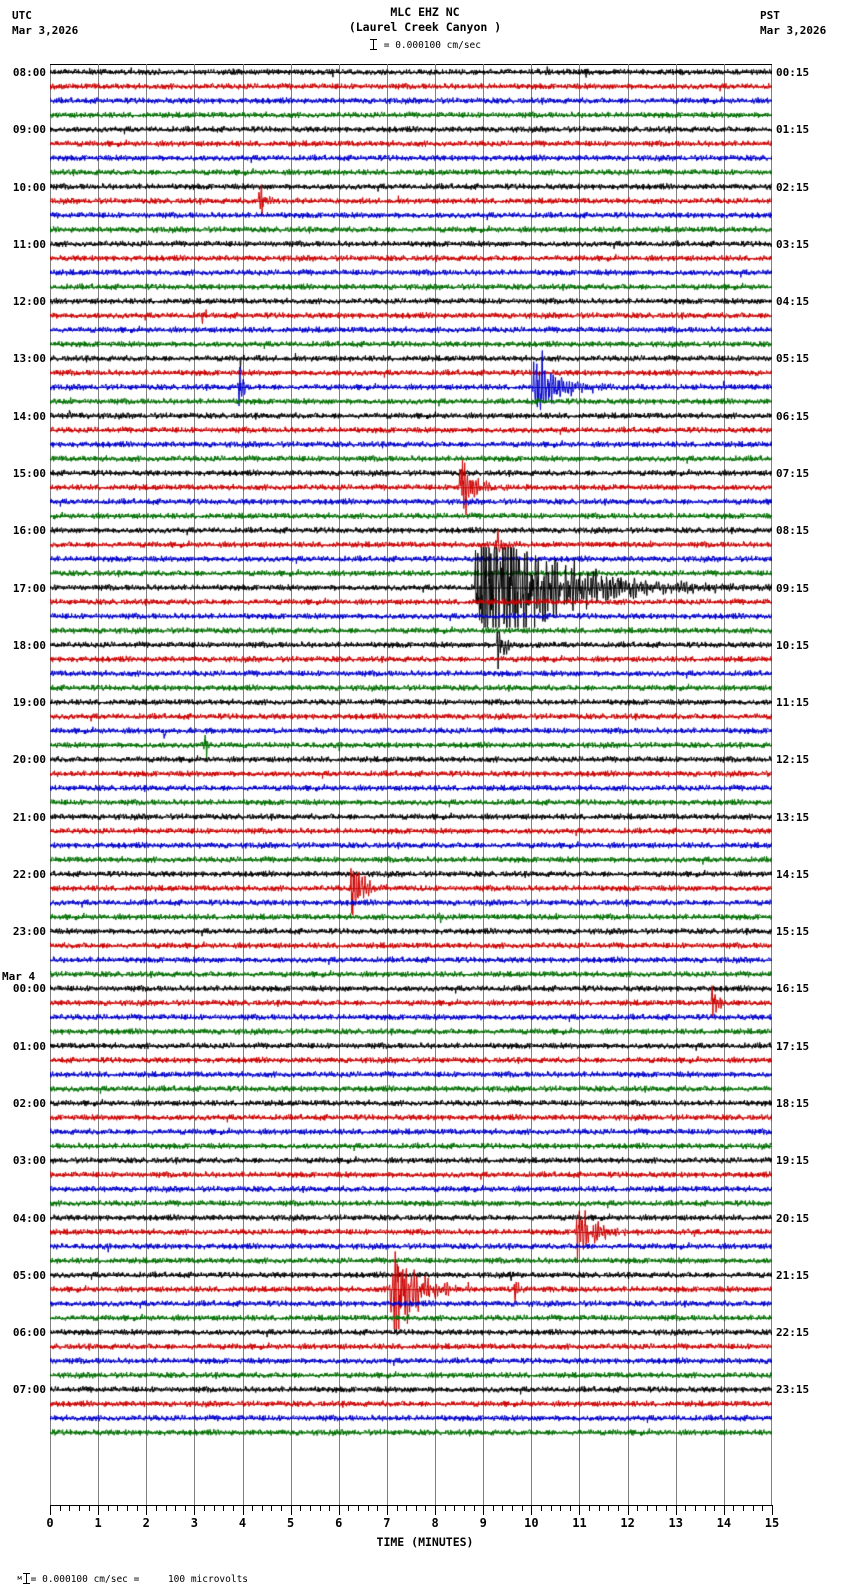 The width and height of the screenshot is (850, 1585). Describe the element at coordinates (793, 817) in the screenshot. I see `pst-hour-label-1315: 13:15` at that location.